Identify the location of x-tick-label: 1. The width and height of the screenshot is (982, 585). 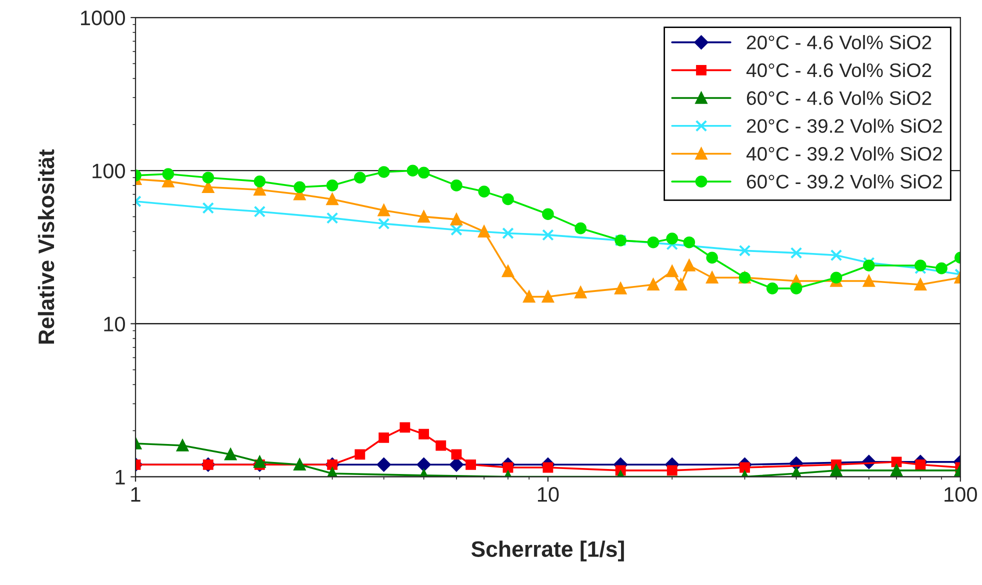
(135, 494).